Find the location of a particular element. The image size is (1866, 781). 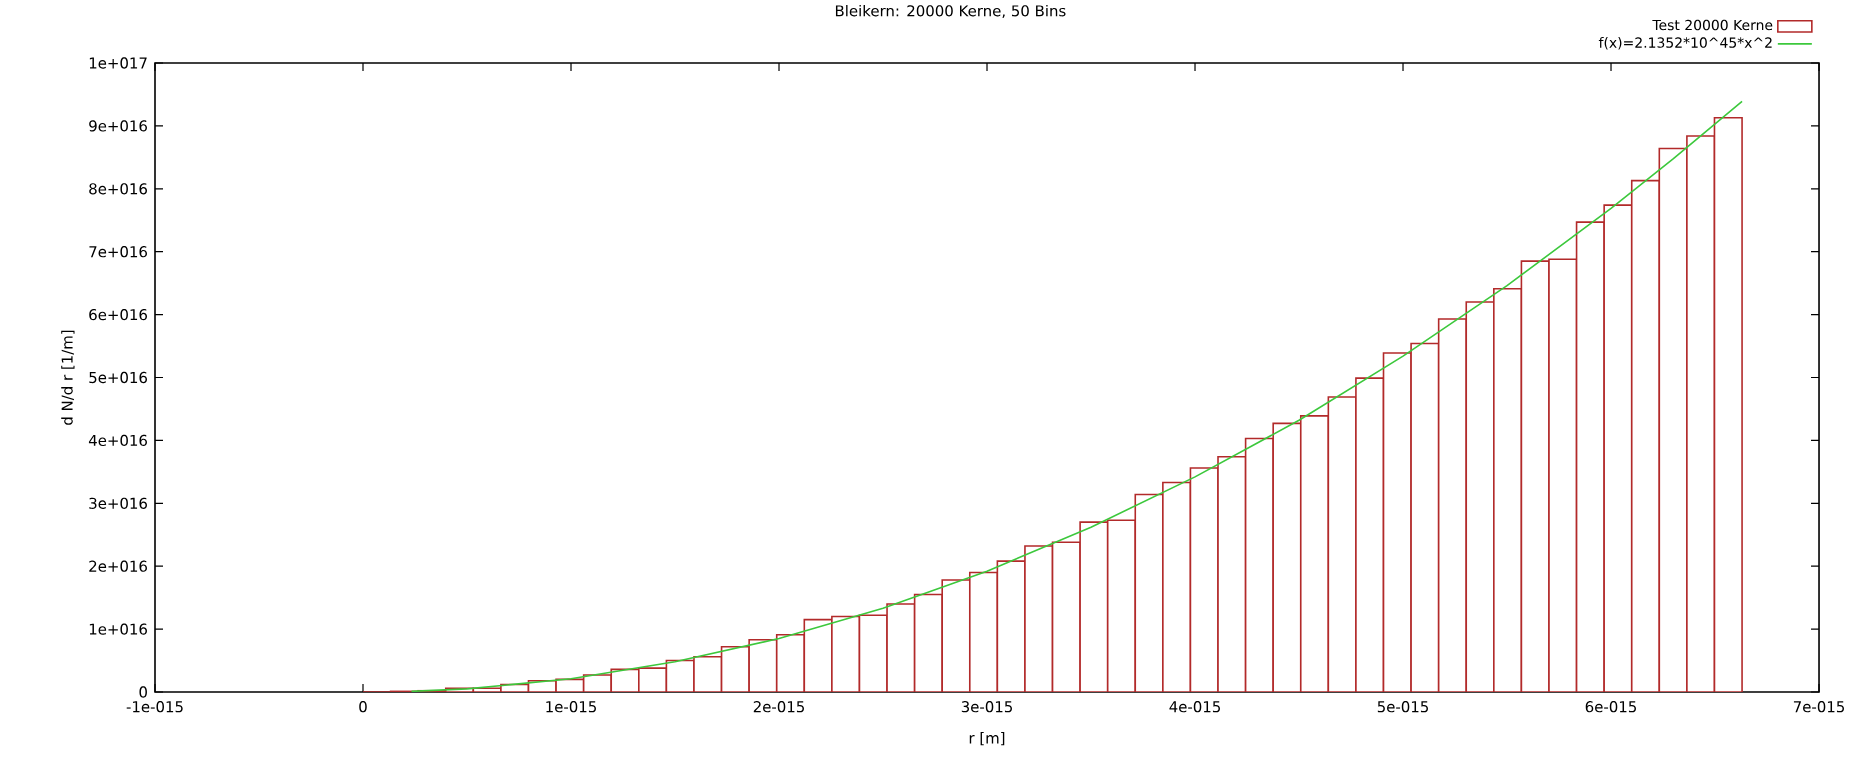

y-tick-label: 2e+016 is located at coordinates (118, 566).